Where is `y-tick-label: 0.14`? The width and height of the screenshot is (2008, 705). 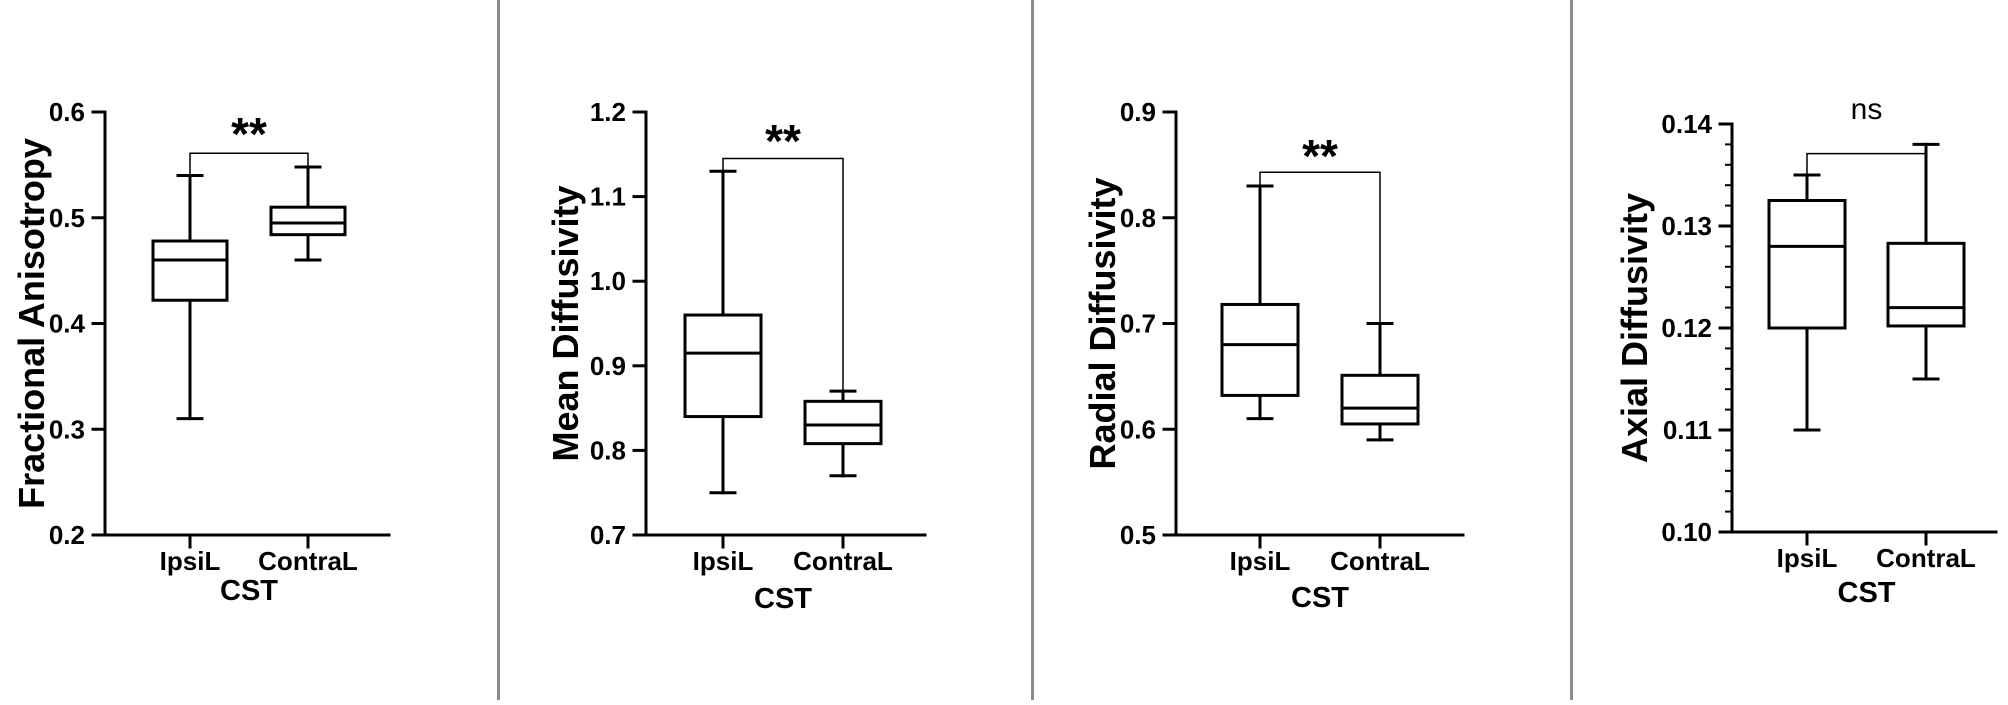
y-tick-label: 0.14 is located at coordinates (1686, 124).